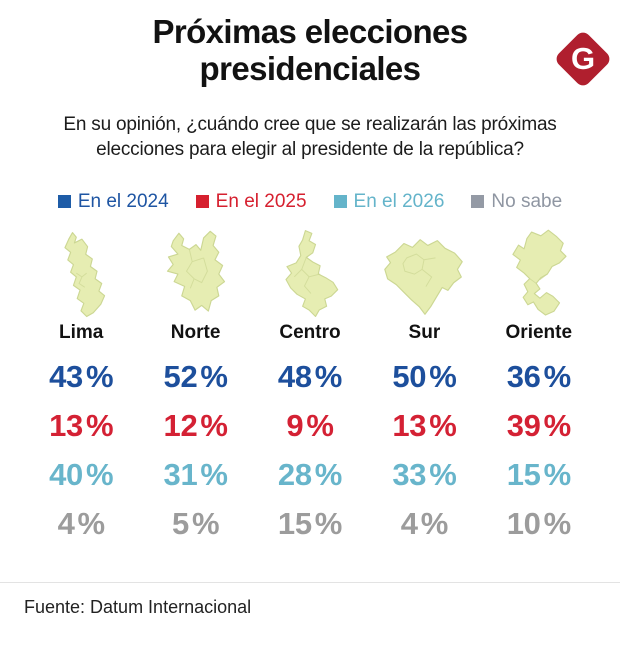 This screenshot has width=620, height=648. What do you see at coordinates (424, 377) in the screenshot?
I see `value-2024-sur: 50%` at bounding box center [424, 377].